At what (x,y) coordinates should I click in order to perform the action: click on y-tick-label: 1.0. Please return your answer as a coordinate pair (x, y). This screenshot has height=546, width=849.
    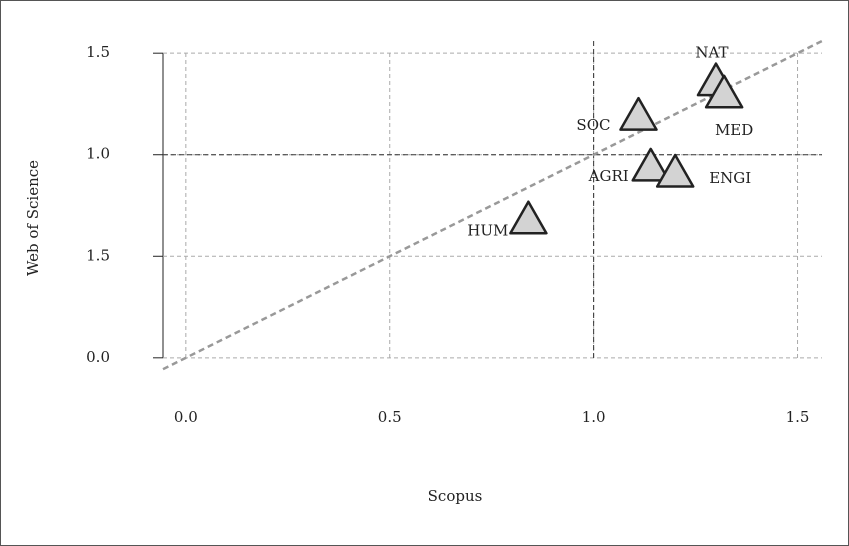
    Looking at the image, I should click on (98, 154).